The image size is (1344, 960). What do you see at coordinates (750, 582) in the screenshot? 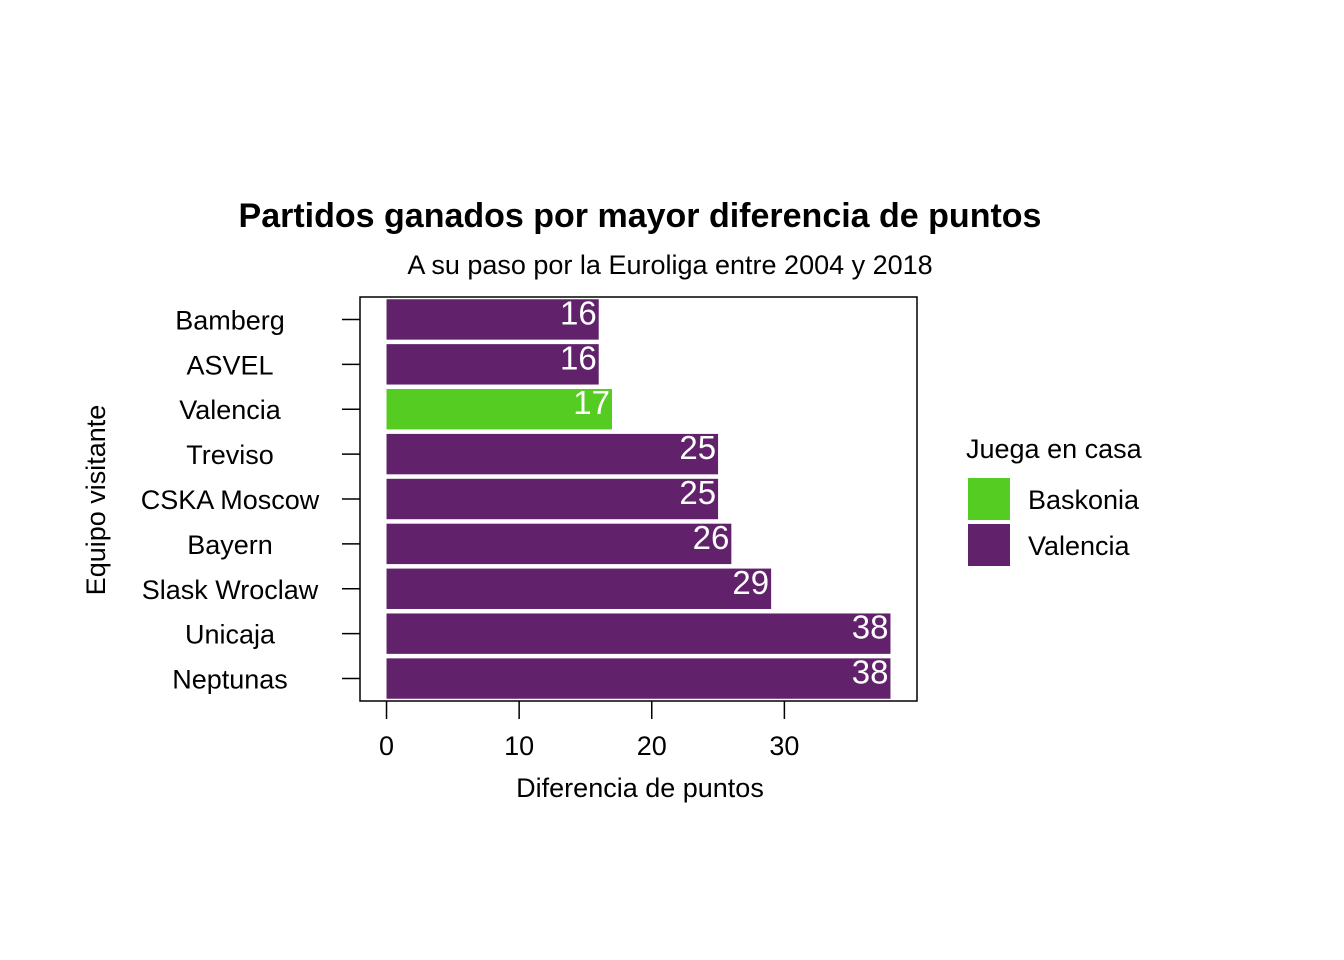
I see `data-label: 29` at bounding box center [750, 582].